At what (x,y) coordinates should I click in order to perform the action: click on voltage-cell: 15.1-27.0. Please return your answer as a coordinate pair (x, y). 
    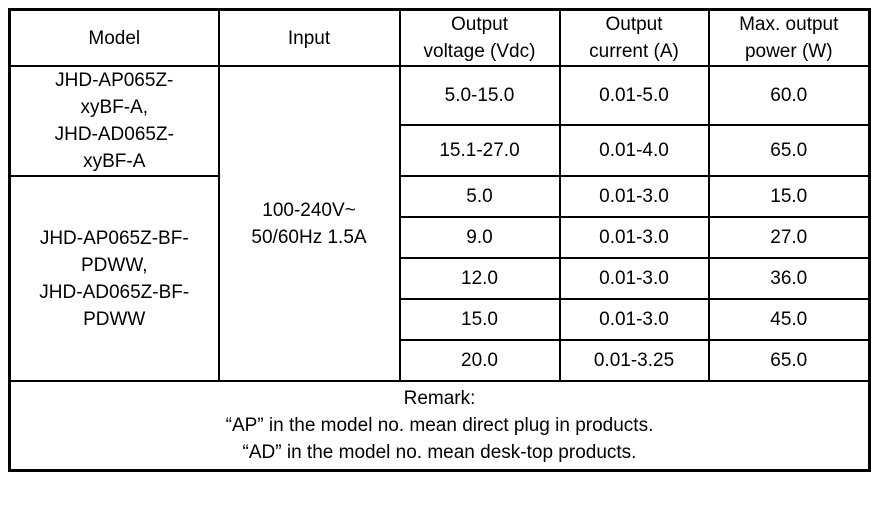
    Looking at the image, I should click on (479, 150).